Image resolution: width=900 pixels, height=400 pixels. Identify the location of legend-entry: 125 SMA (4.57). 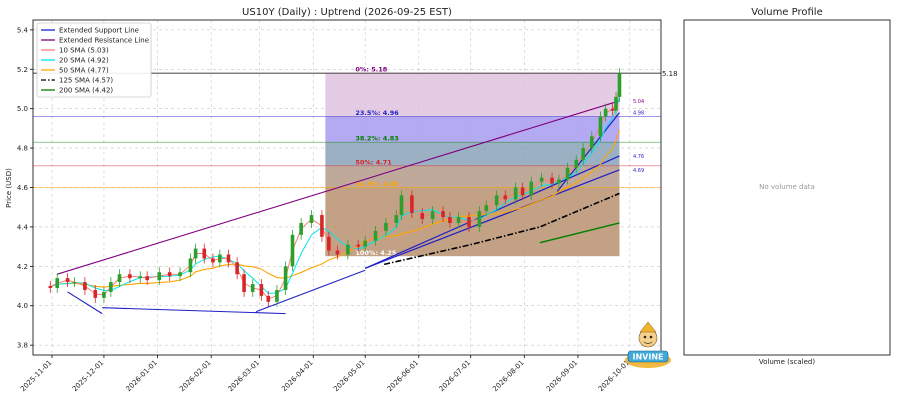
(86, 81).